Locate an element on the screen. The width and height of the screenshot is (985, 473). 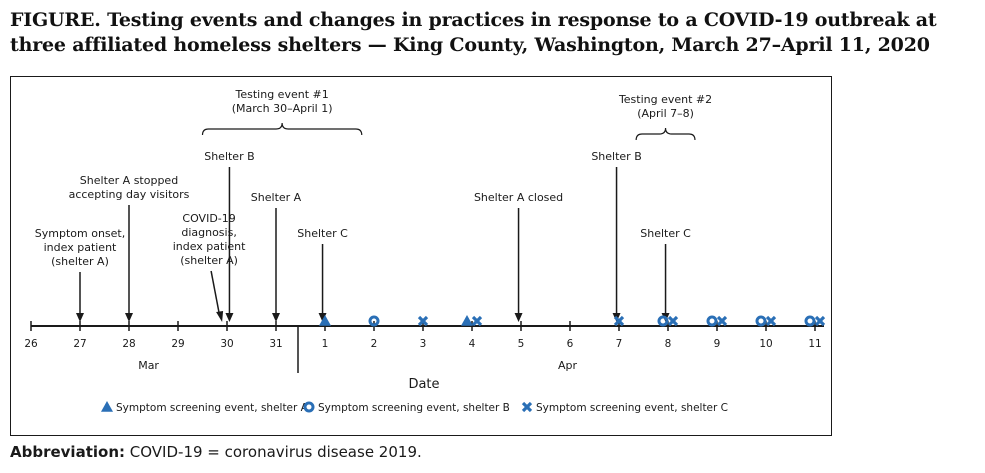
annotation-arrow is located at coordinates (215, 292).